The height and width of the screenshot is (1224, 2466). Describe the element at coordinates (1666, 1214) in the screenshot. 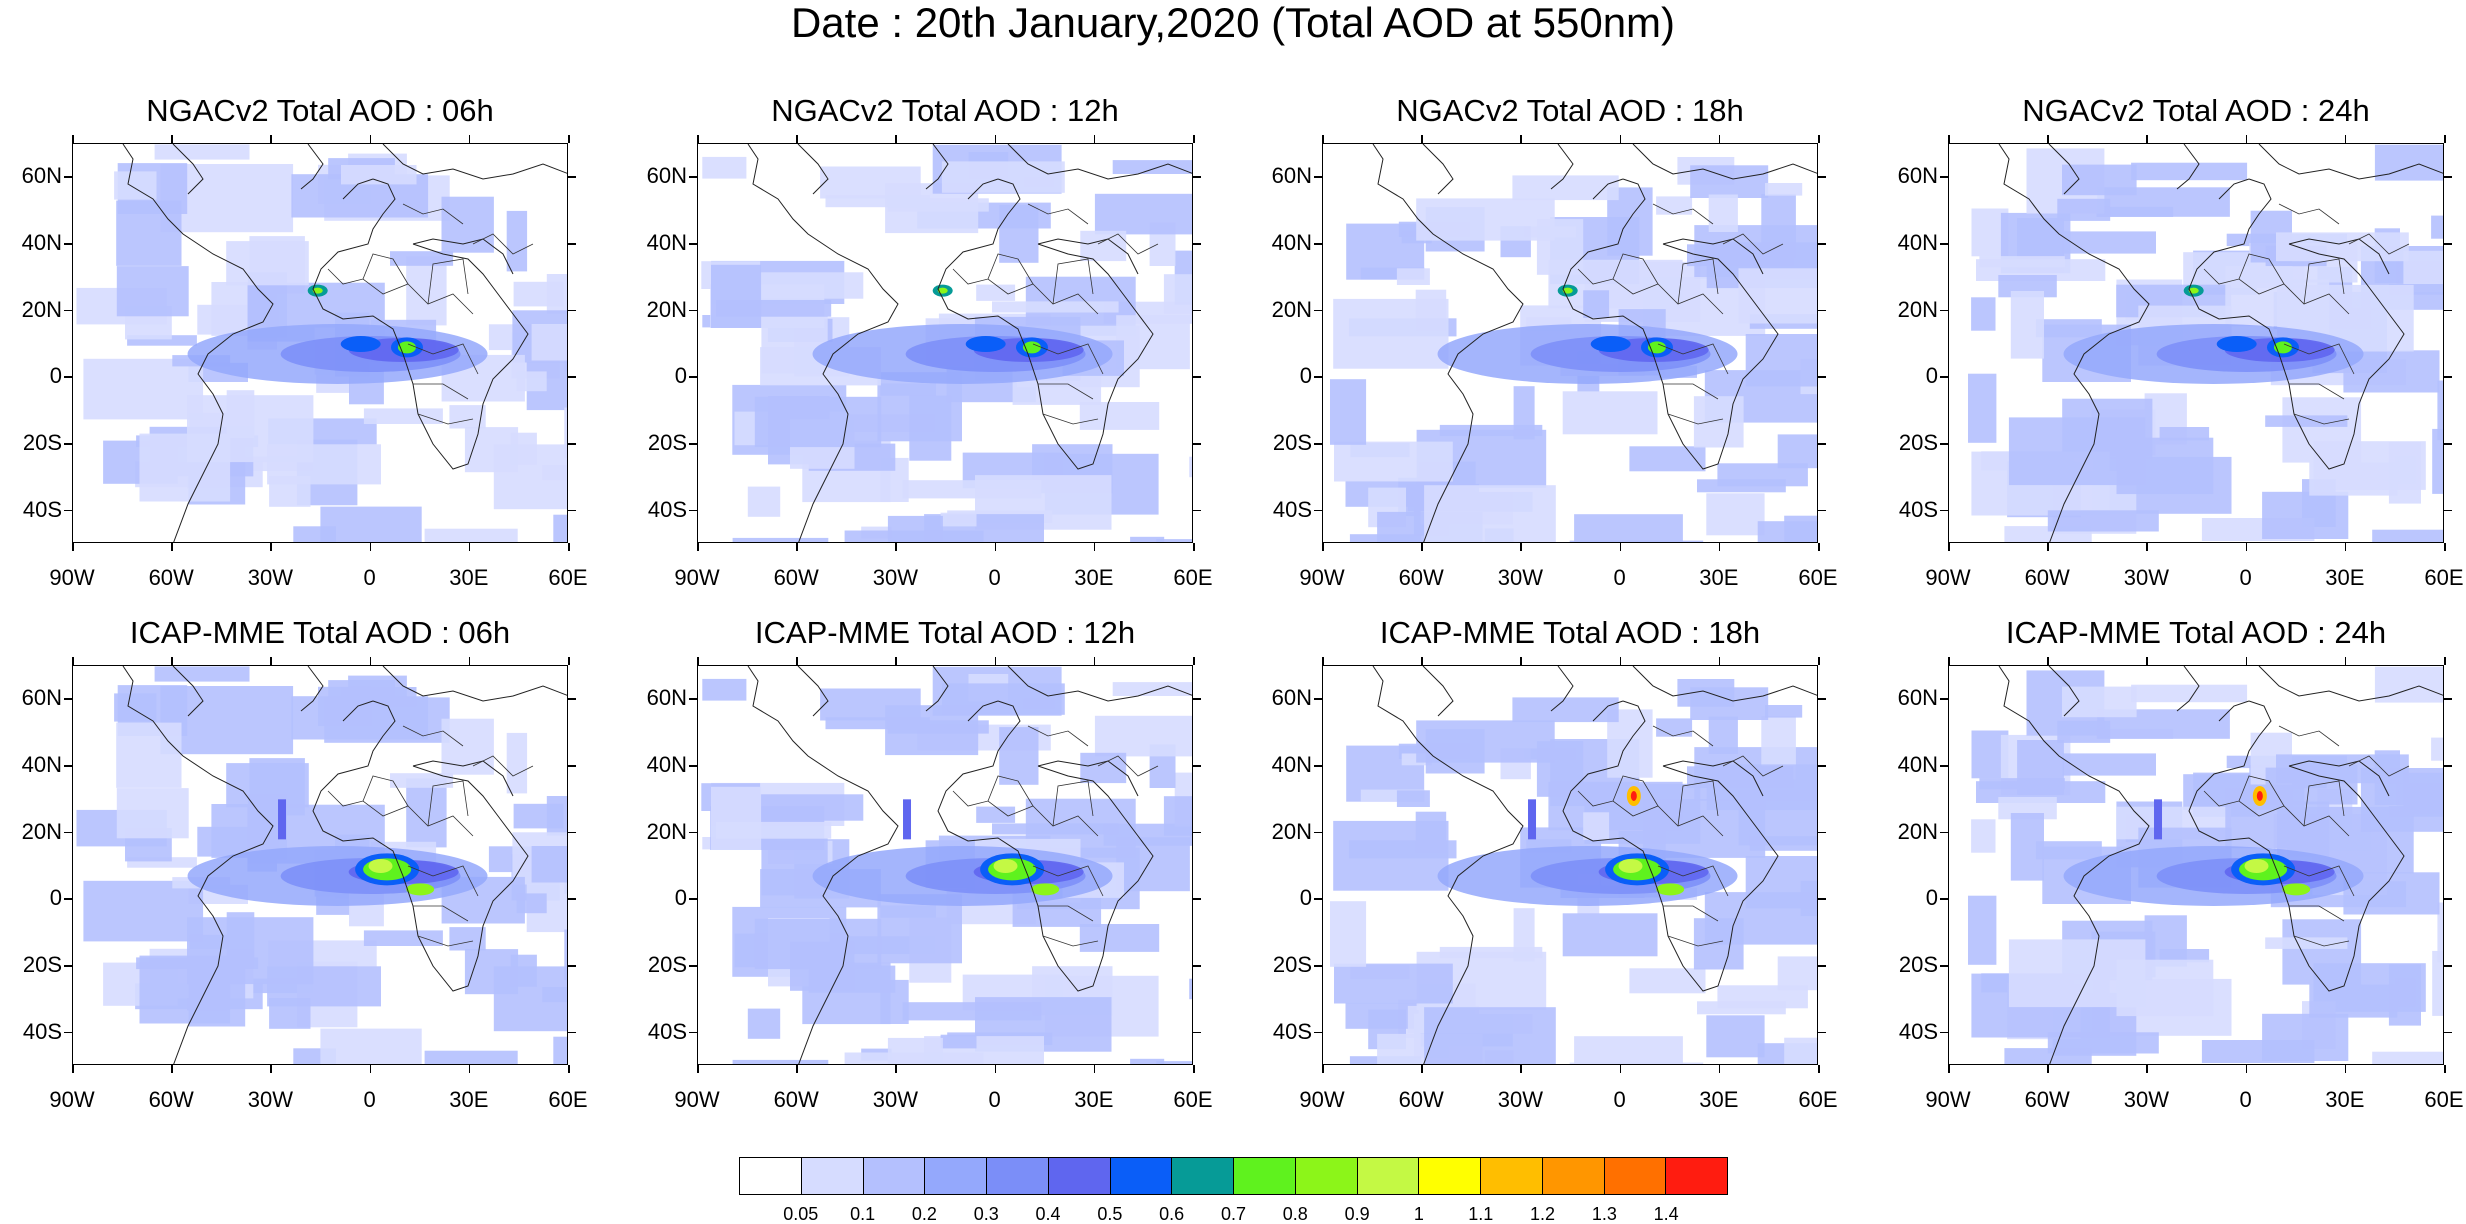

I see `colorbar-label: 1.4` at that location.